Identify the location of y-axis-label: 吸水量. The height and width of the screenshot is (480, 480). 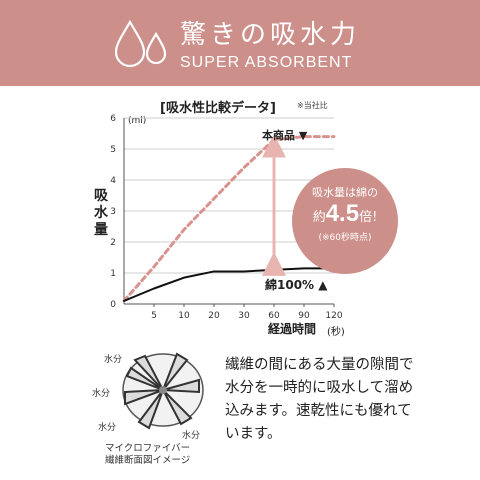
(101, 213).